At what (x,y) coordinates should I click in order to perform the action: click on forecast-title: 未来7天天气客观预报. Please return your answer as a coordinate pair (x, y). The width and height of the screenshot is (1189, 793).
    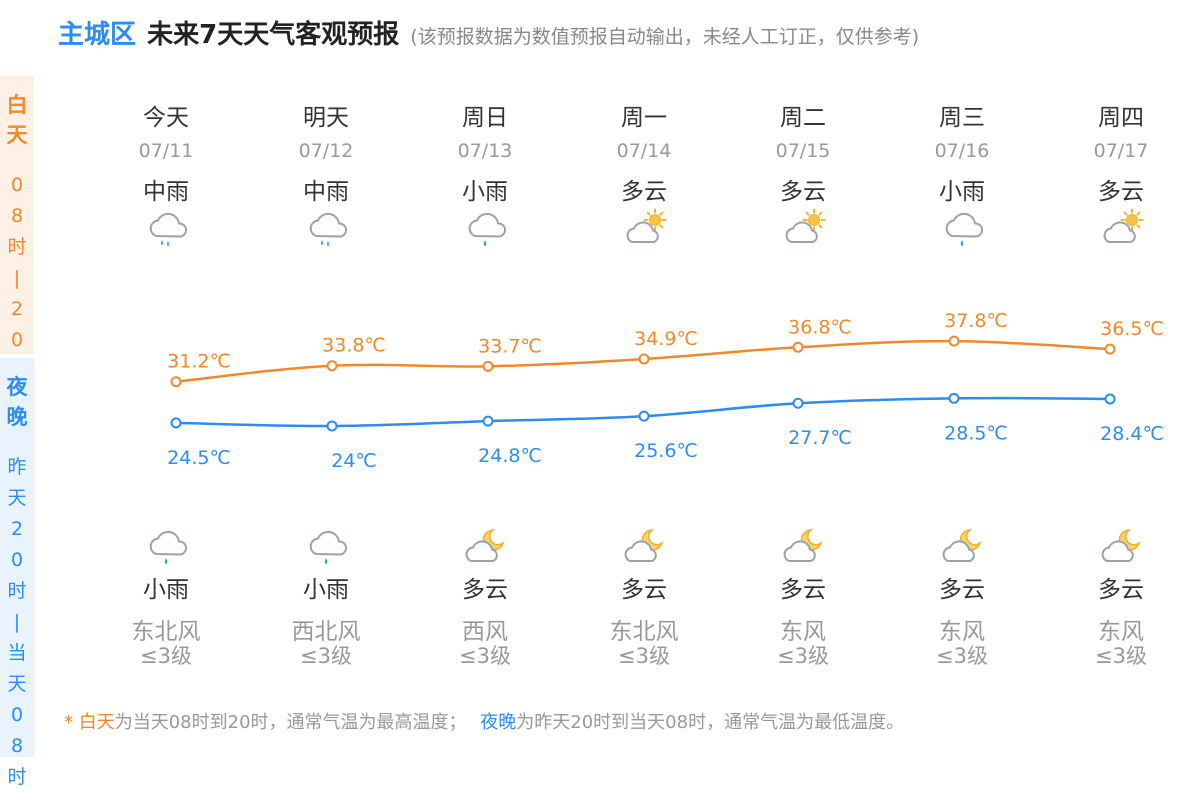
    Looking at the image, I should click on (273, 35).